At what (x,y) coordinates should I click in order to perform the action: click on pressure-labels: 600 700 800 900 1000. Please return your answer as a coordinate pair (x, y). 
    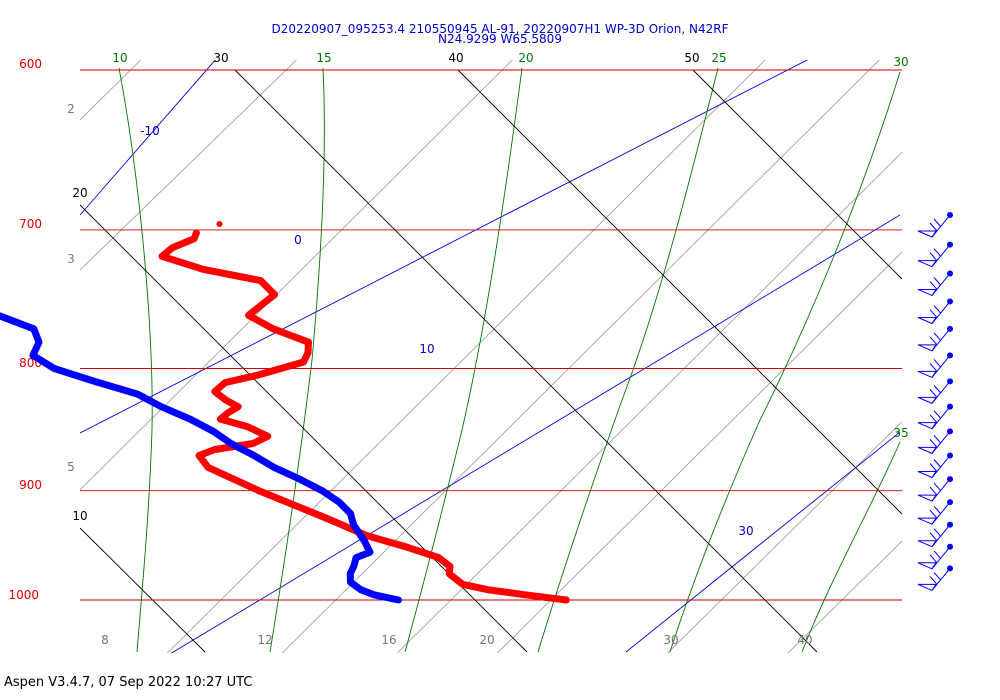
    Looking at the image, I should click on (25, 329).